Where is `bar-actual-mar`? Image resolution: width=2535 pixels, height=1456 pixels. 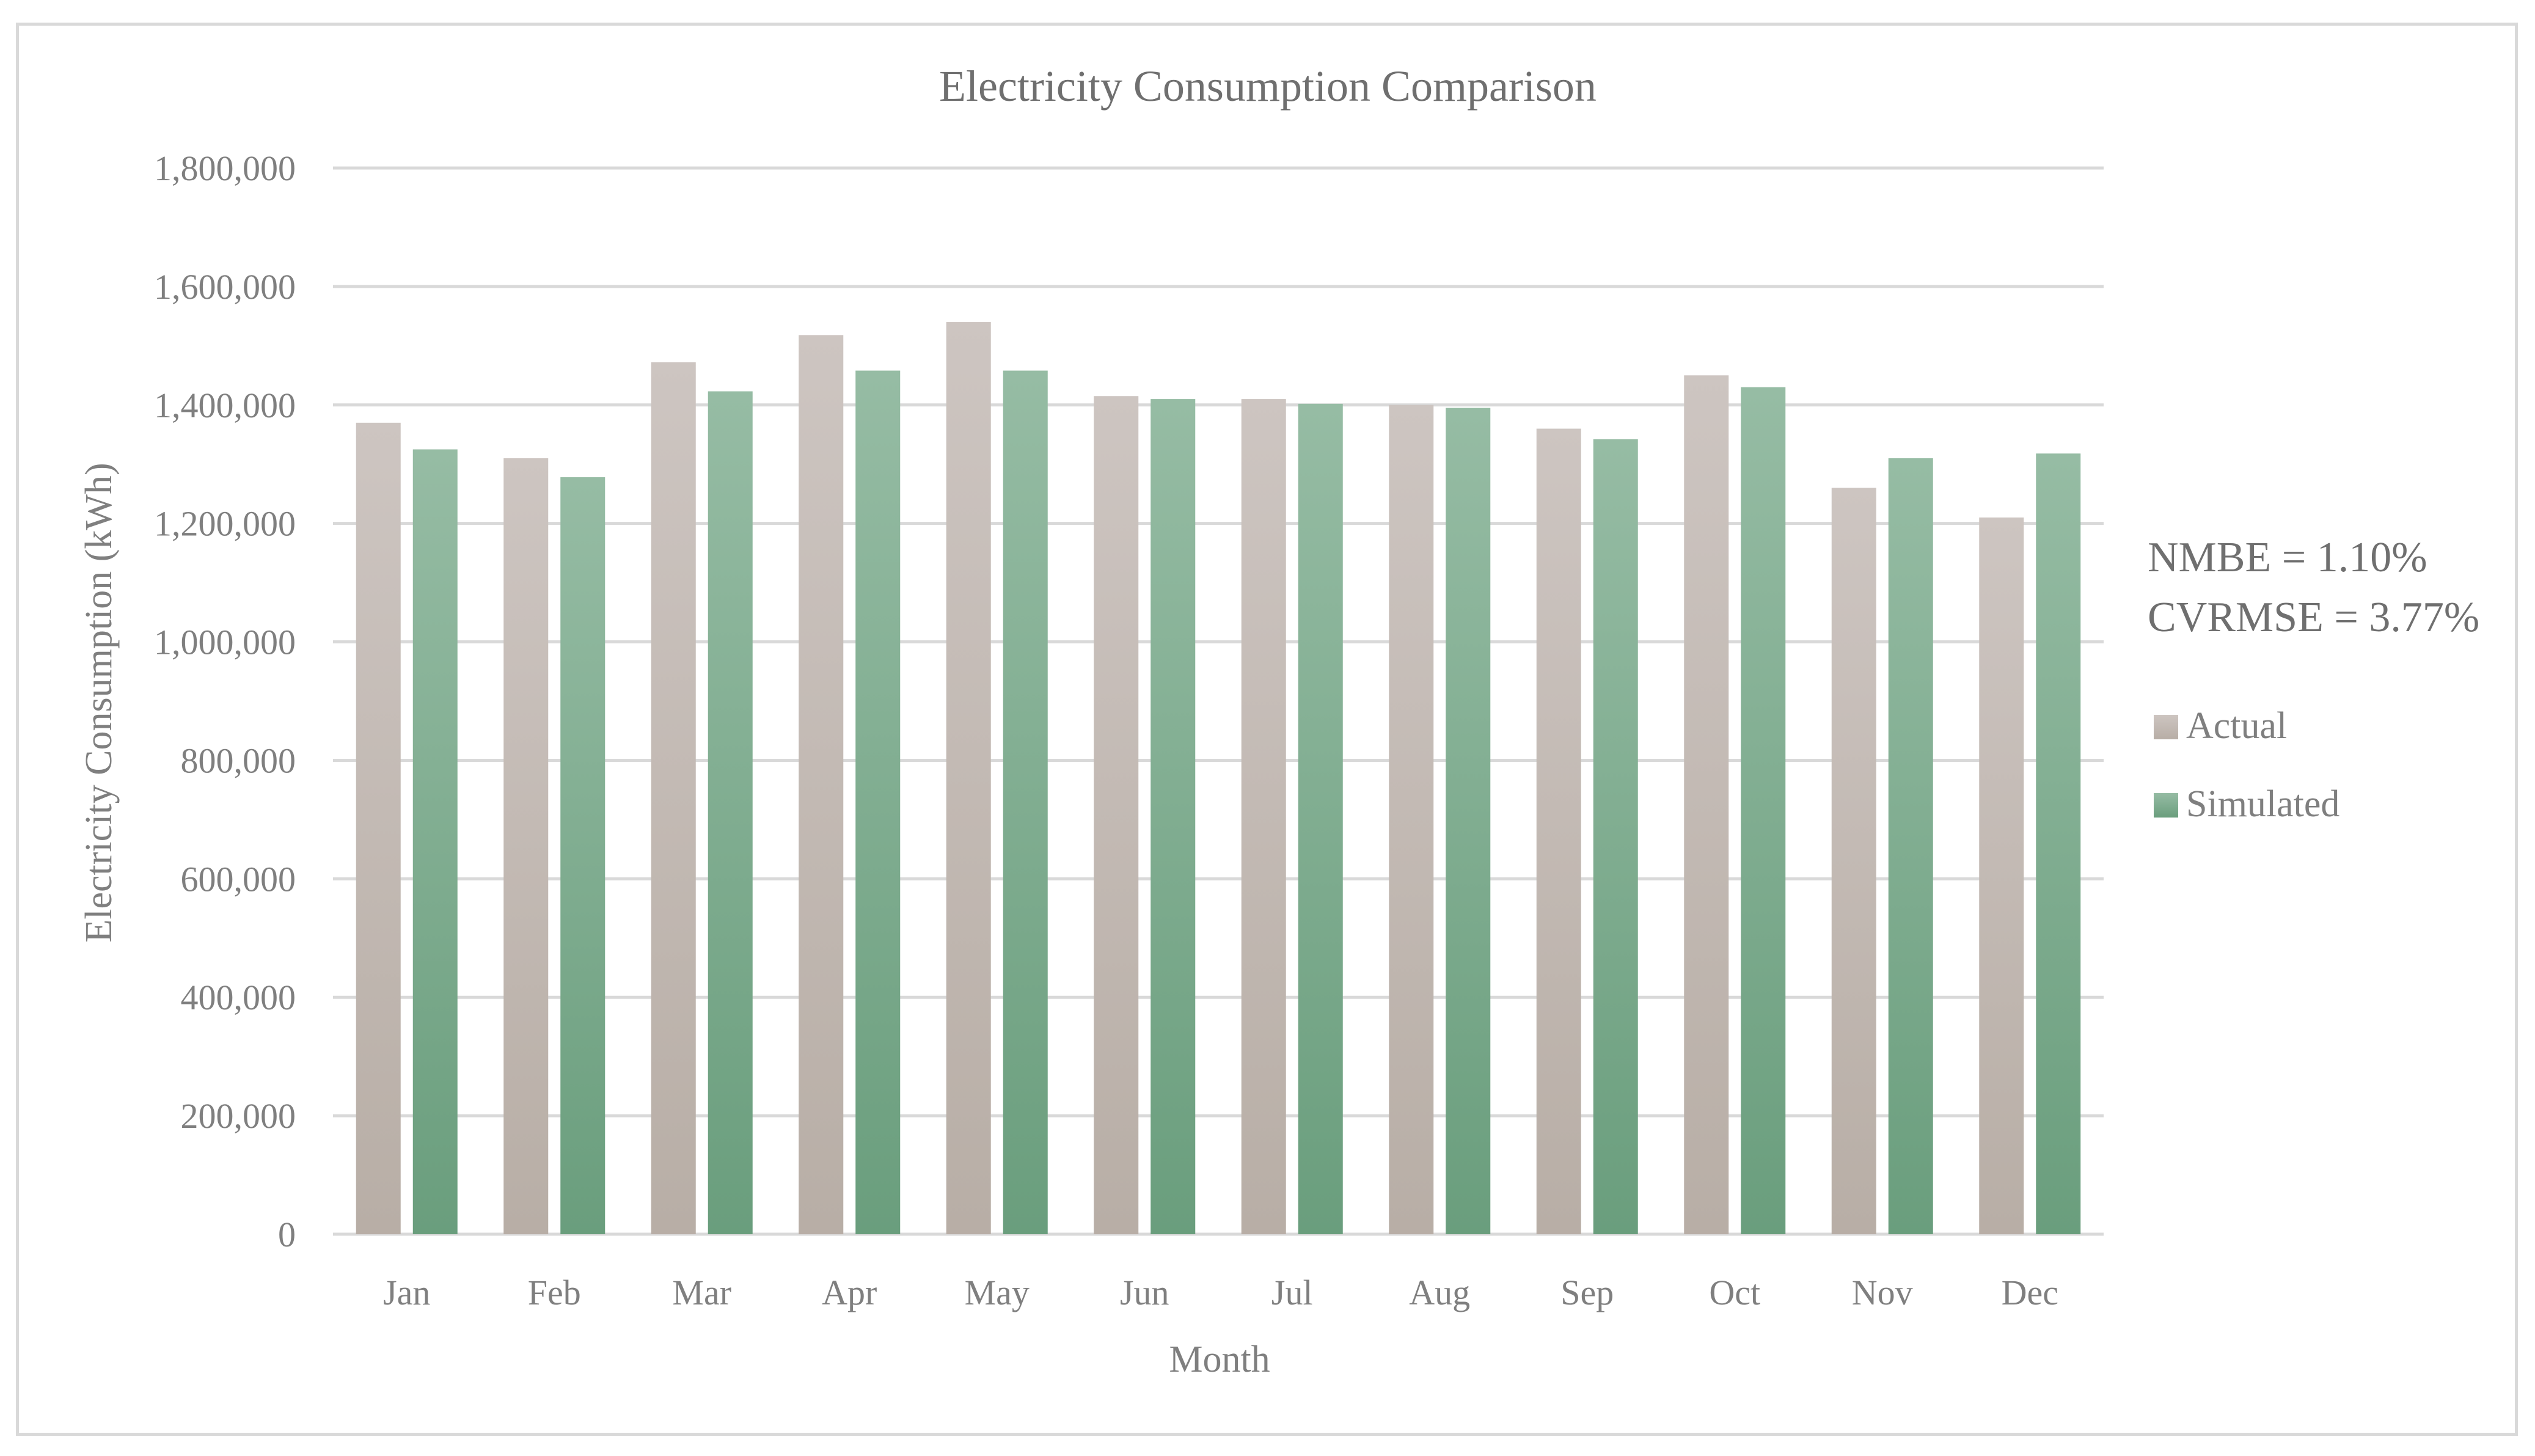
bar-actual-mar is located at coordinates (673, 798).